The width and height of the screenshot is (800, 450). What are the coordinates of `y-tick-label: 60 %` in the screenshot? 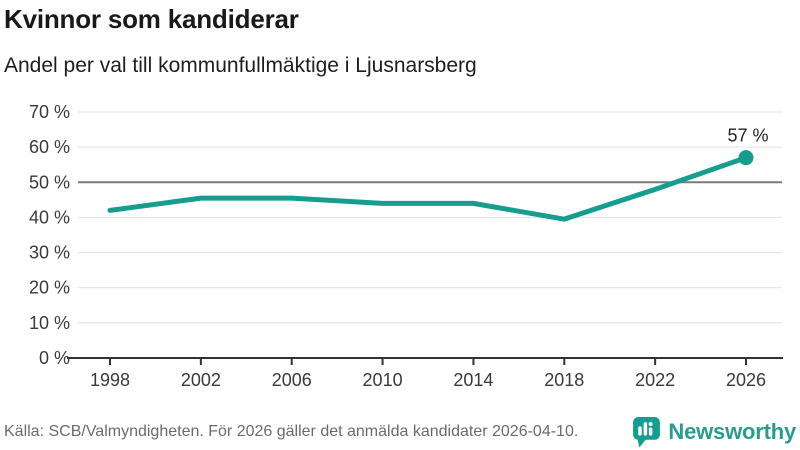 It's located at (49, 147).